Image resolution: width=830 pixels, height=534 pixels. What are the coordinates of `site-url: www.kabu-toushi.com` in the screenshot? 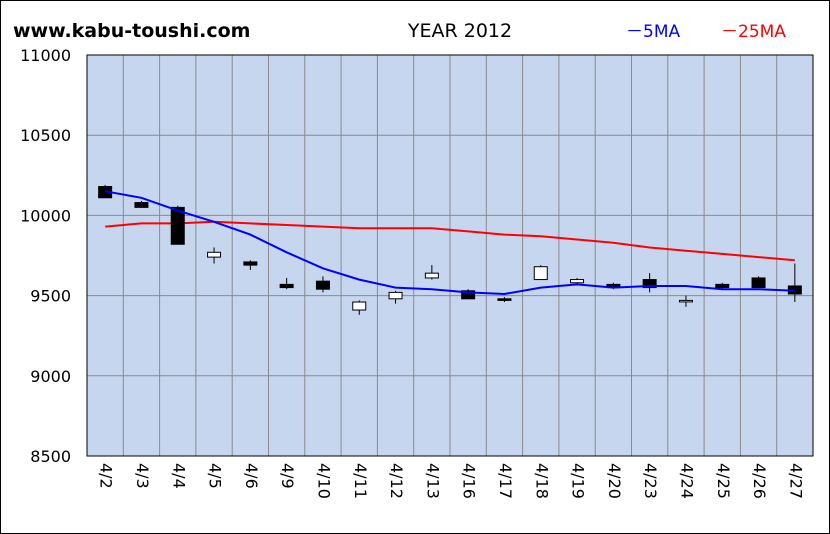 It's located at (131, 31).